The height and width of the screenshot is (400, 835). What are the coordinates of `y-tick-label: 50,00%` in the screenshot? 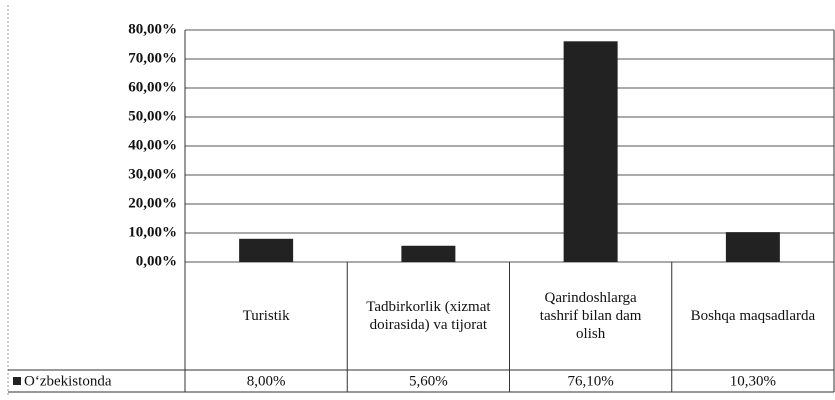 It's located at (152, 116).